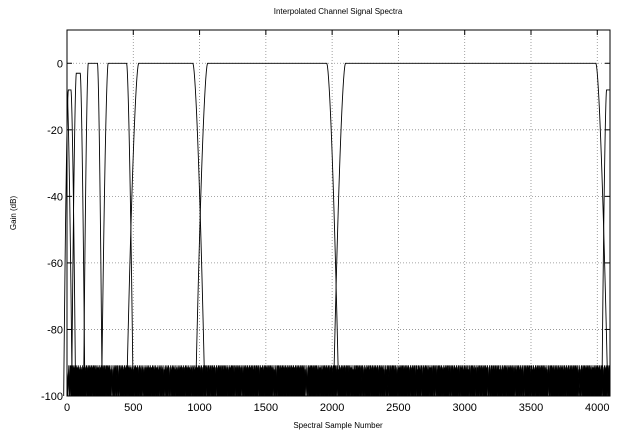 The image size is (622, 431). I want to click on x-tick-label: 4000, so click(597, 408).